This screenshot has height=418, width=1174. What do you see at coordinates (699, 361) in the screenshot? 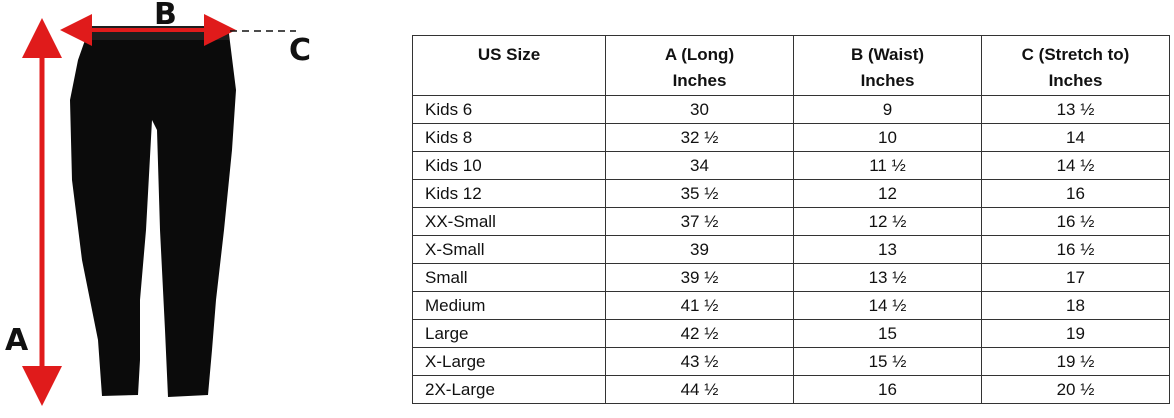
I see `measure-cell: 43 ½` at bounding box center [699, 361].